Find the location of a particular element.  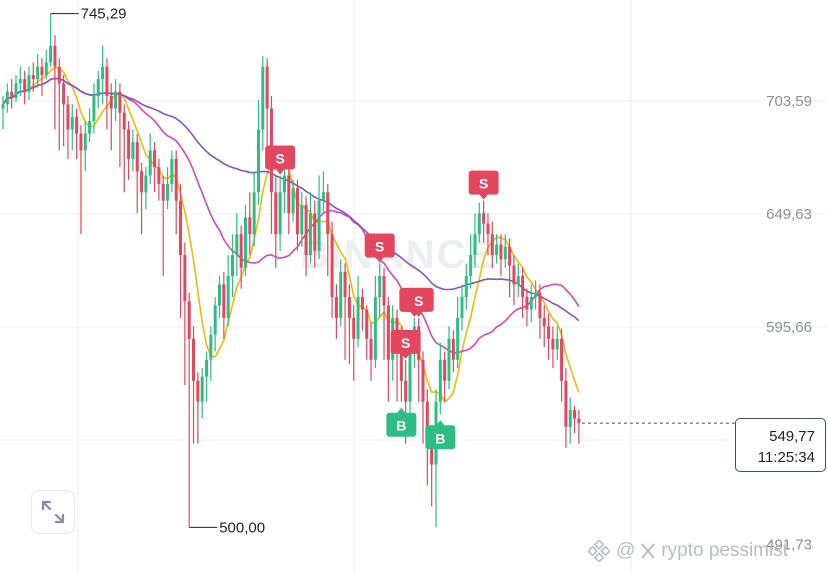

fullscreen-button is located at coordinates (53, 512).